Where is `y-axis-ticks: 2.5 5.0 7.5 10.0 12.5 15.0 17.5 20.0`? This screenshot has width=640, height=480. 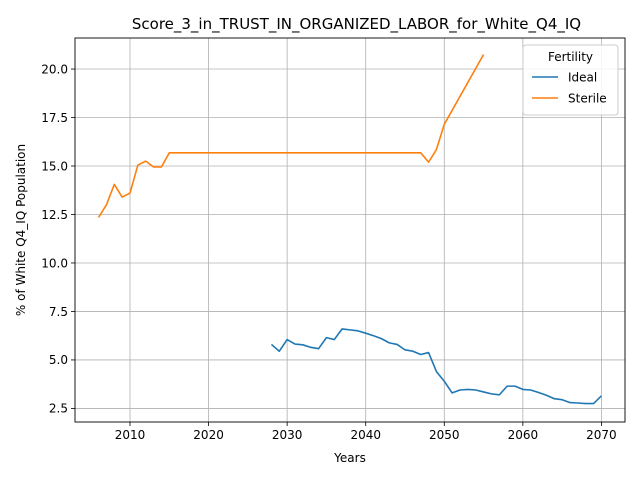
y-axis-ticks: 2.5 5.0 7.5 10.0 12.5 15.0 17.5 20.0 is located at coordinates (58, 239).